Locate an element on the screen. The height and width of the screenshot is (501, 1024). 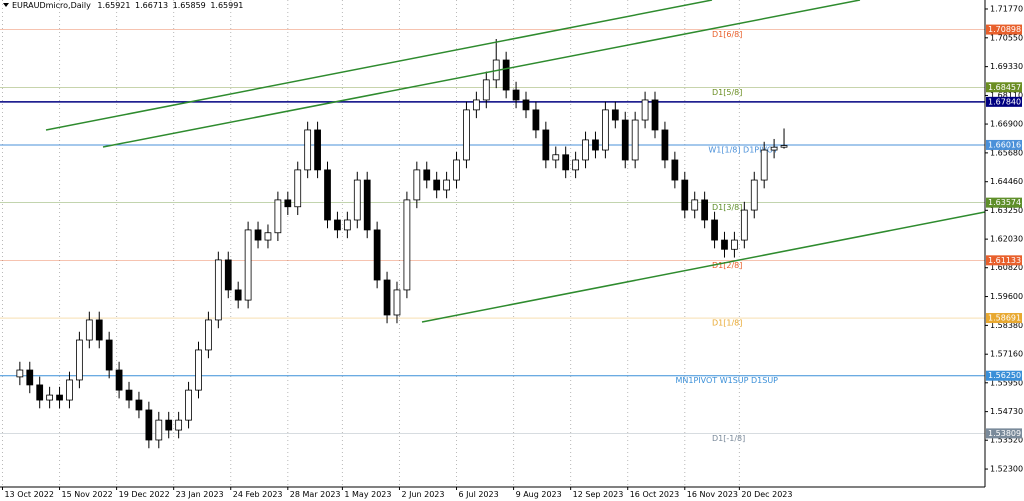
x-tick-label: 6 Jul 2023 is located at coordinates (479, 494).